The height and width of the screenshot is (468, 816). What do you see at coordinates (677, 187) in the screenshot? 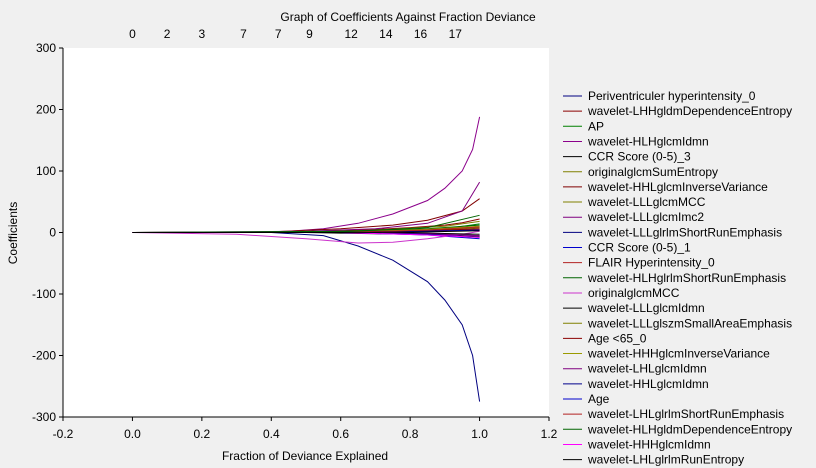
I see `legend-label: wavelet-HHLglcmInverseVariance` at bounding box center [677, 187].